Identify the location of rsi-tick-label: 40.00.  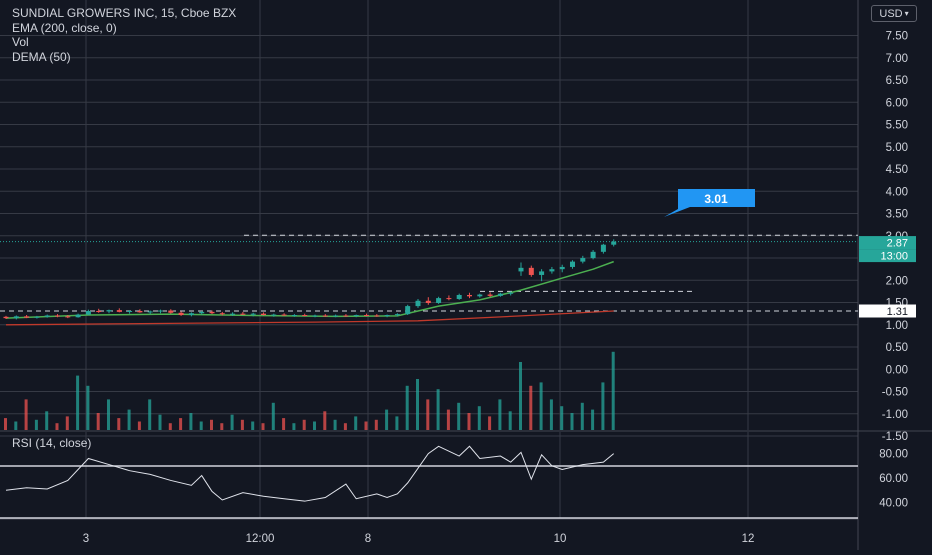
(893, 503).